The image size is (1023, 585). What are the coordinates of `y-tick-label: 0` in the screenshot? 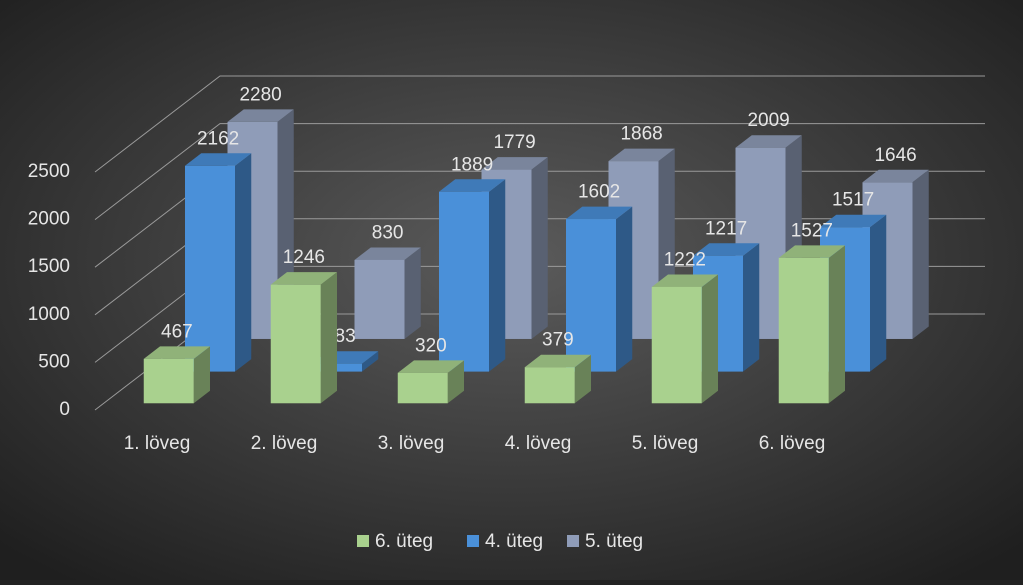 It's located at (64, 409).